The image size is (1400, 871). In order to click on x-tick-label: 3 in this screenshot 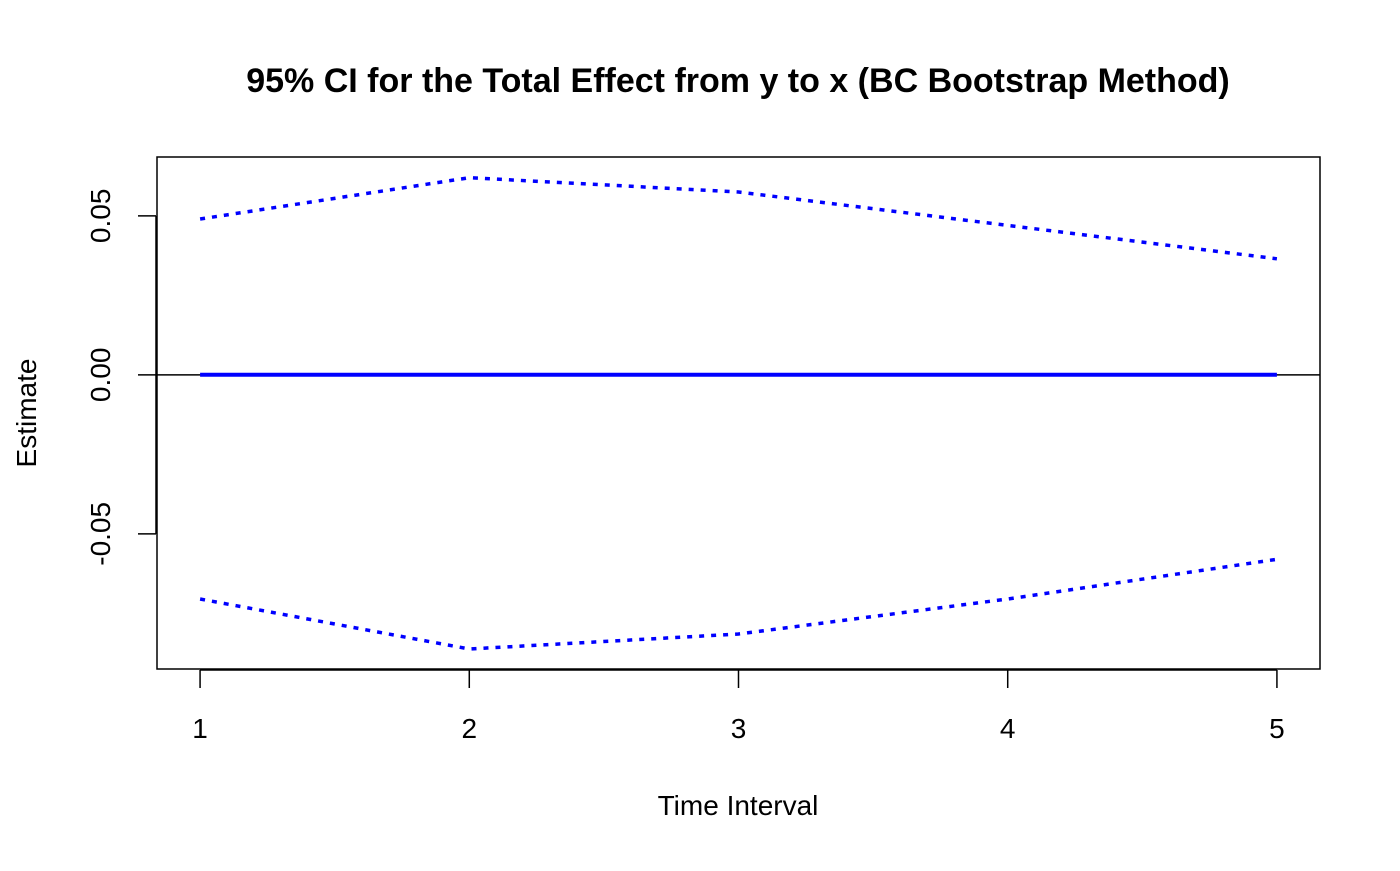, I will do `click(739, 728)`.